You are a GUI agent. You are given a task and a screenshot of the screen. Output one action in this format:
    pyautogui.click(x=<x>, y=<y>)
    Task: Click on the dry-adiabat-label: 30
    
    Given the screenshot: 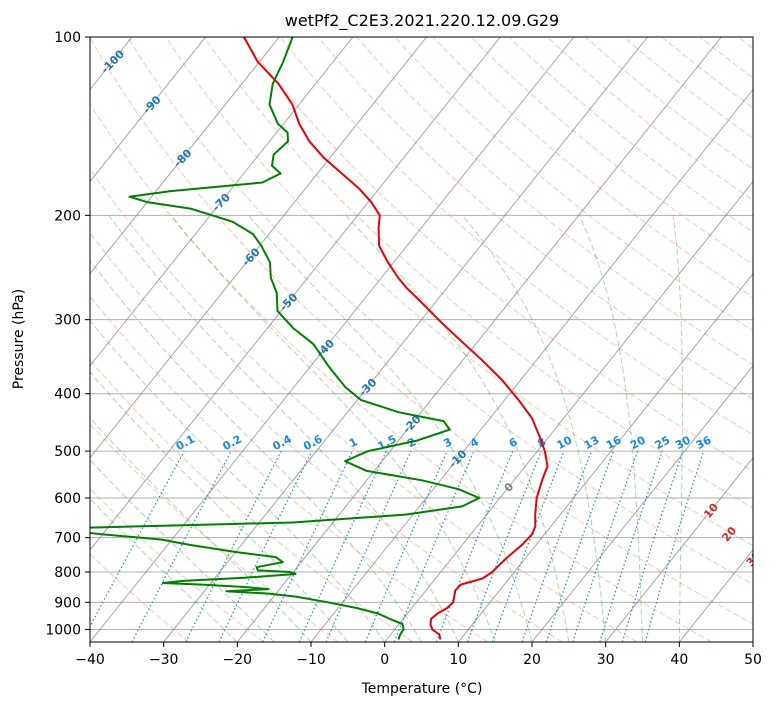 What is the action you would take?
    pyautogui.click(x=754, y=559)
    